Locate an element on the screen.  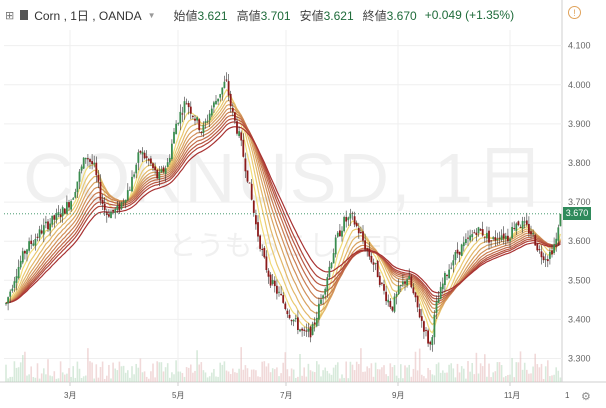
close-label: 終値 is located at coordinates (374, 15).